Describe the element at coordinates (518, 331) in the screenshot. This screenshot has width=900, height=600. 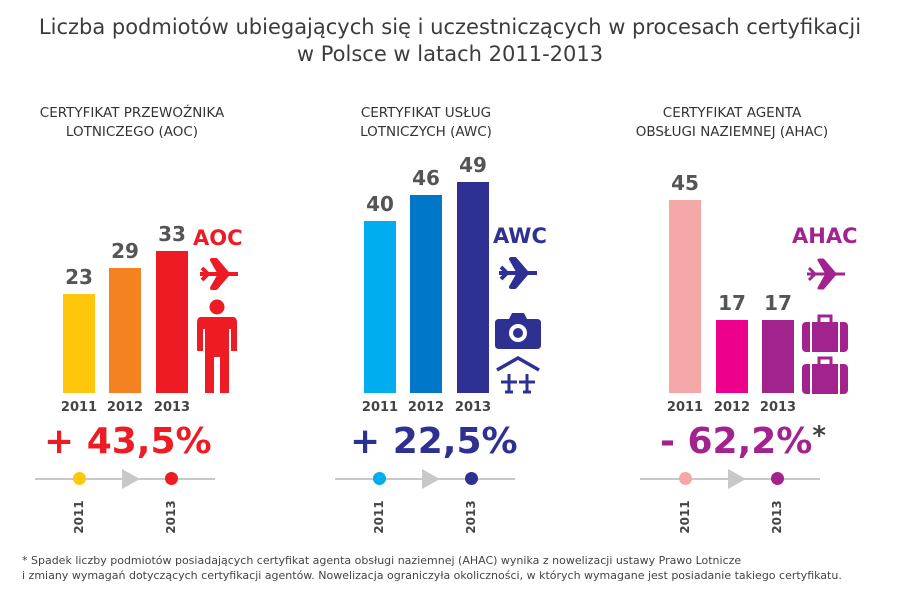
I see `camera-icon` at that location.